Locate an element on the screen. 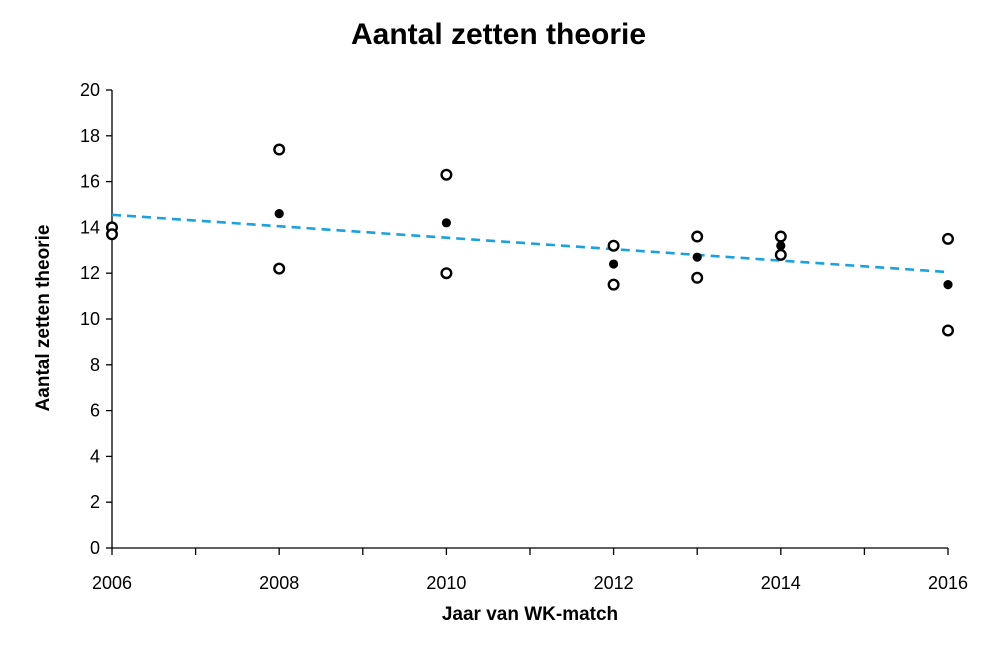  x-ticks: 2006 2008 2010 2012 2014 2016 is located at coordinates (530, 570).